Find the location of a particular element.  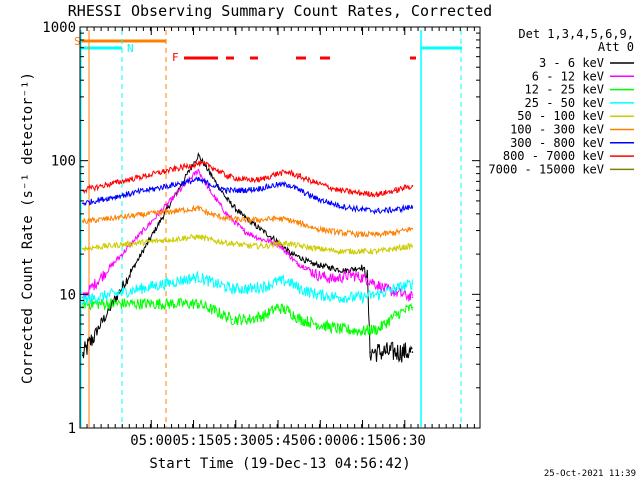

series-100-300-kev is located at coordinates (248, 221).